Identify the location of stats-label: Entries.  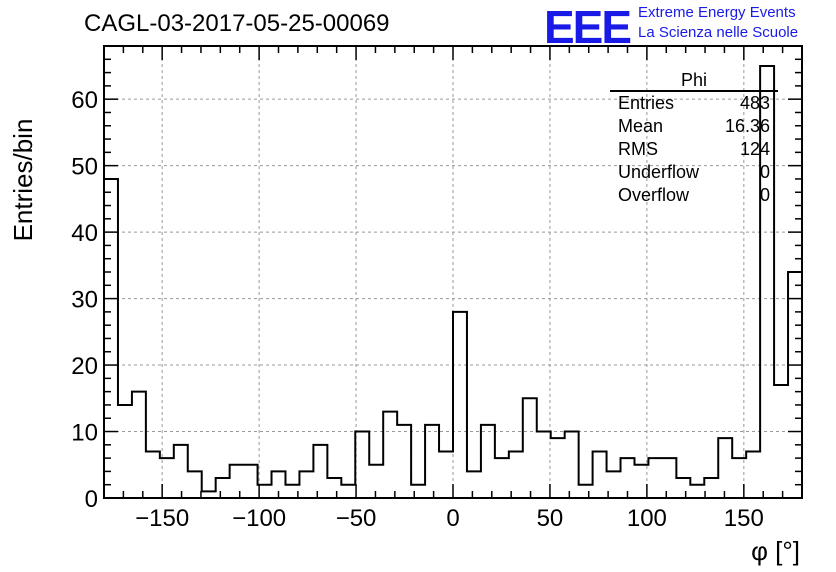
(646, 103).